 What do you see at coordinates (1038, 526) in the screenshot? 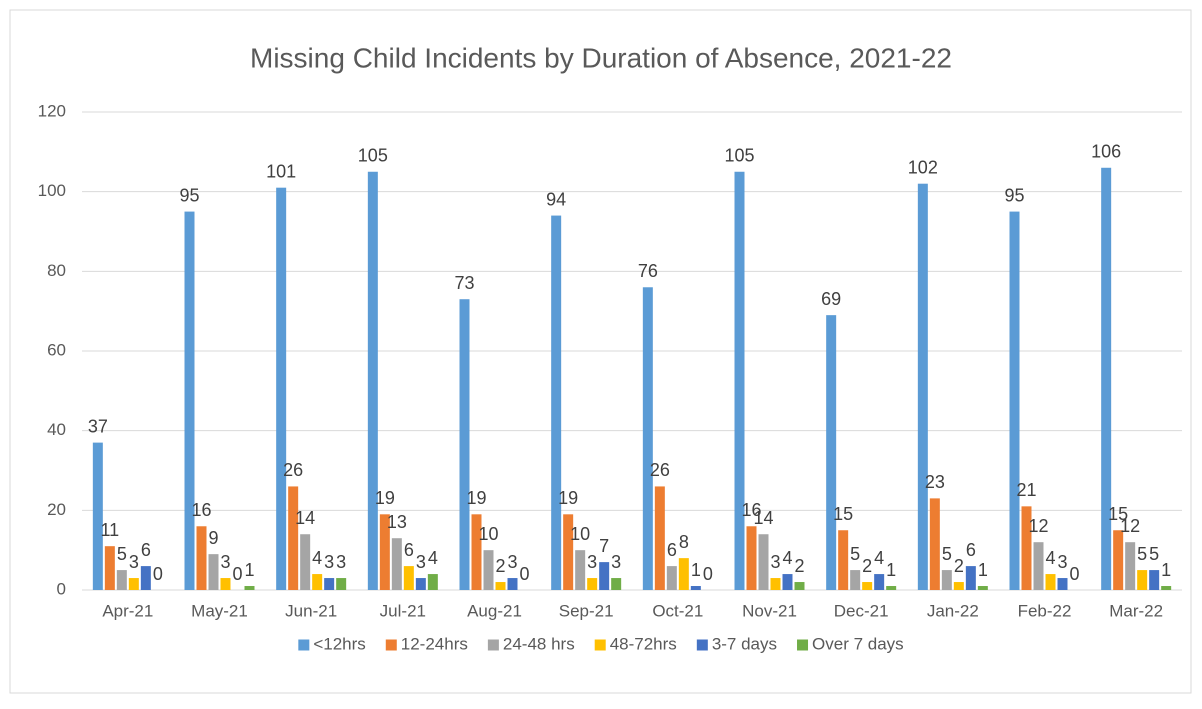
I see `data-label: 12` at bounding box center [1038, 526].